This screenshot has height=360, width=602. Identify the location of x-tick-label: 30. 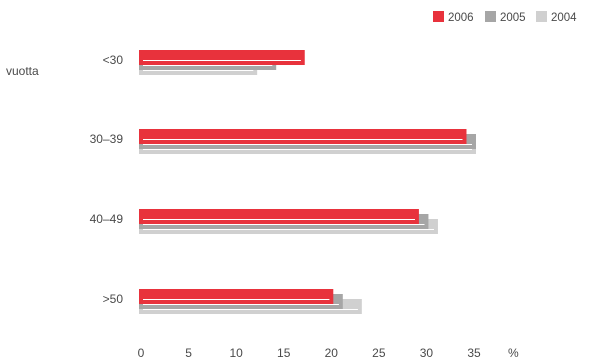
(427, 353).